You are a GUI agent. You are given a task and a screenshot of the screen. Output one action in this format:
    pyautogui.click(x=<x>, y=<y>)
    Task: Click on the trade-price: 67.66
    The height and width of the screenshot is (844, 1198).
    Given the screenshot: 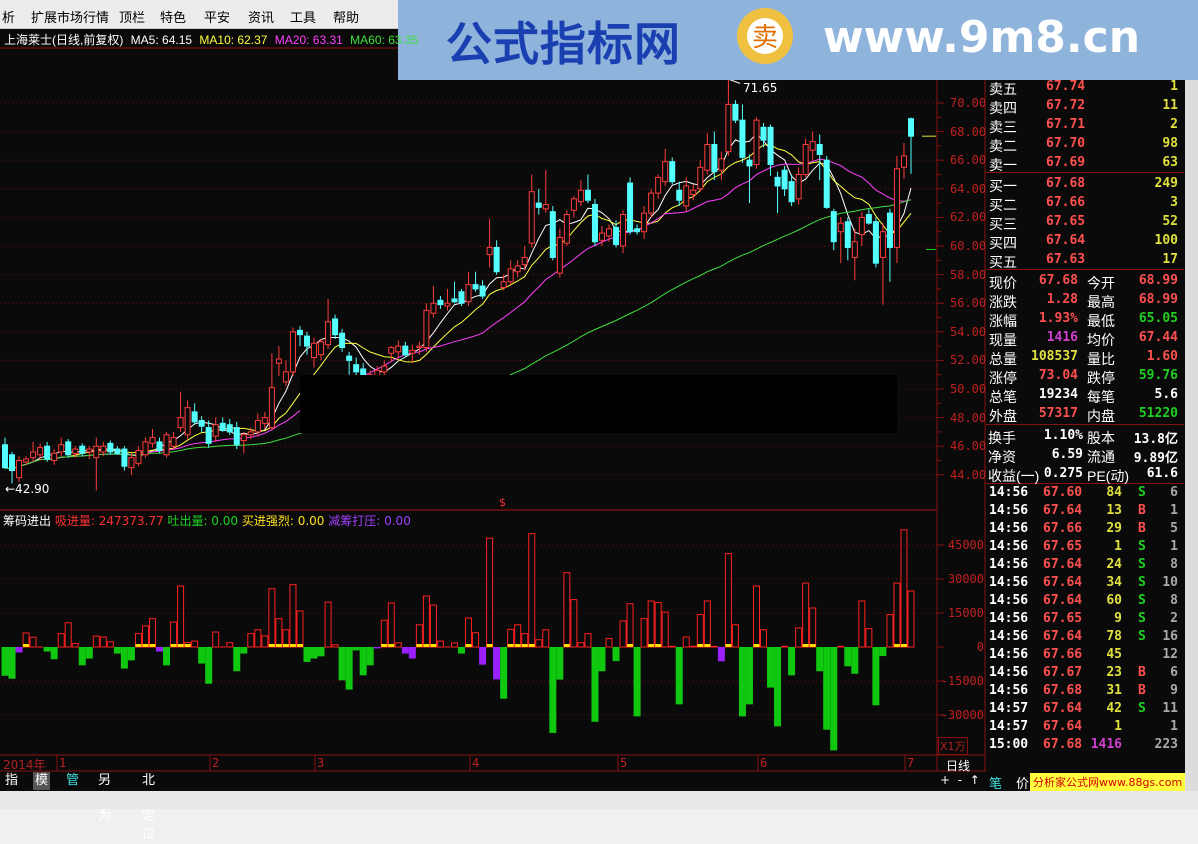 What is the action you would take?
    pyautogui.click(x=1063, y=654)
    